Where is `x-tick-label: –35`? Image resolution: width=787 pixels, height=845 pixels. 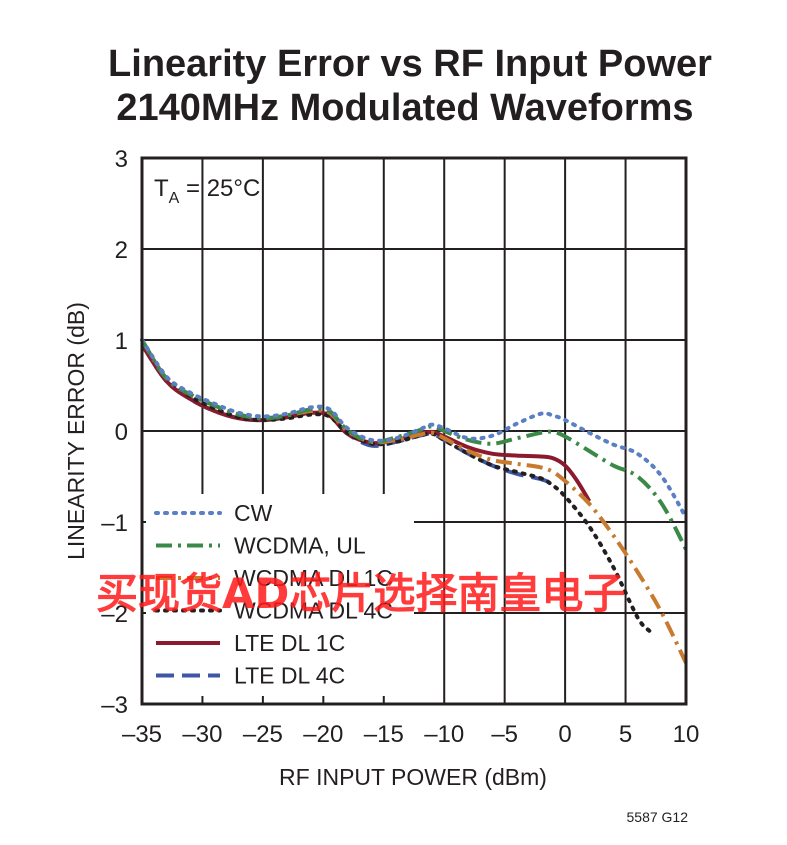
x-tick-label: –35 is located at coordinates (142, 734).